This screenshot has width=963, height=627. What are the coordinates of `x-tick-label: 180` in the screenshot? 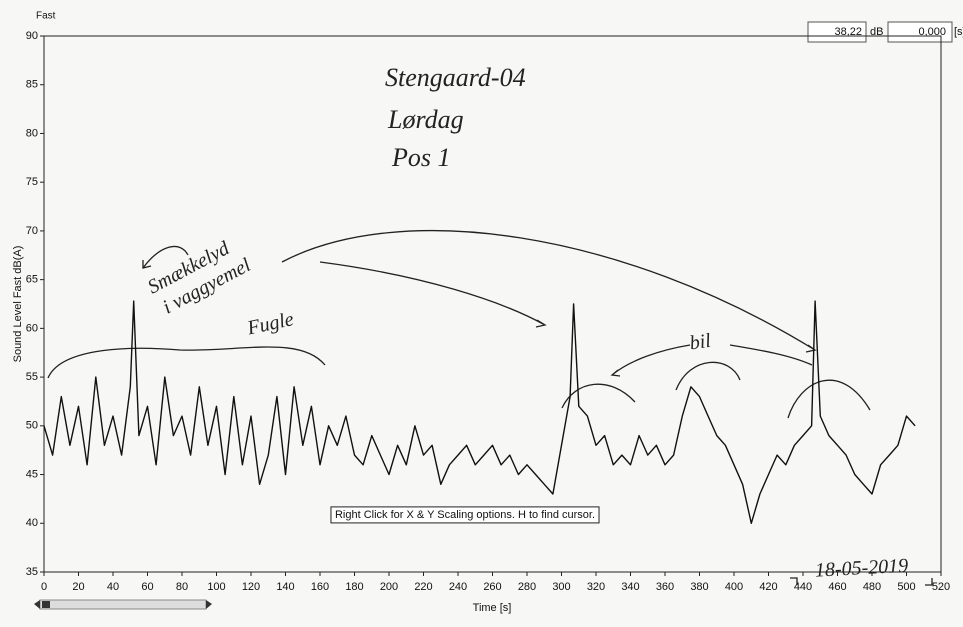 It's located at (354, 587).